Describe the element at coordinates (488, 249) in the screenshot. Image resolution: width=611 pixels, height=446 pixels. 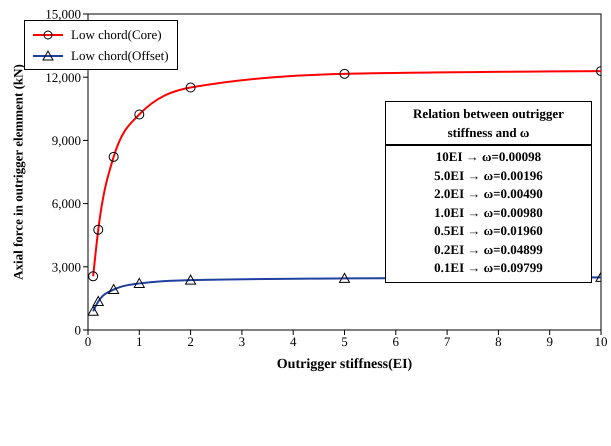
I see `annotation: 0.2EI → ω=0.04899` at that location.